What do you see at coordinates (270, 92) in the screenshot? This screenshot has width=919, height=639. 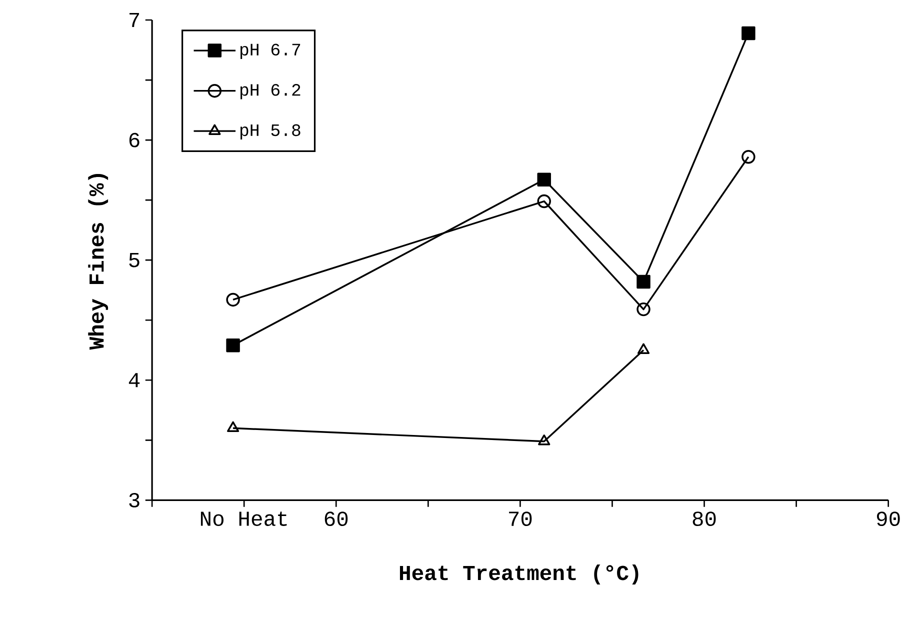 I see `legend-label: pH 6.2` at bounding box center [270, 92].